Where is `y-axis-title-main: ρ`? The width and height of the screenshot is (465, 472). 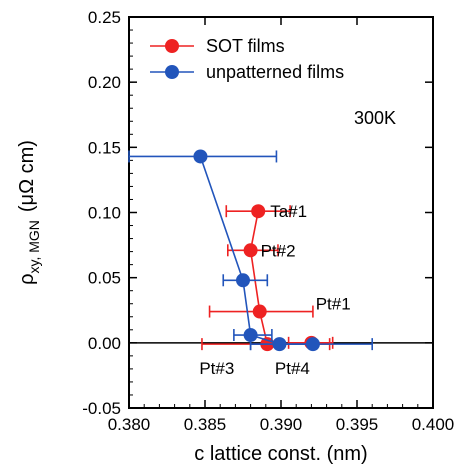
y-axis-title-main: ρ is located at coordinates (27, 279).